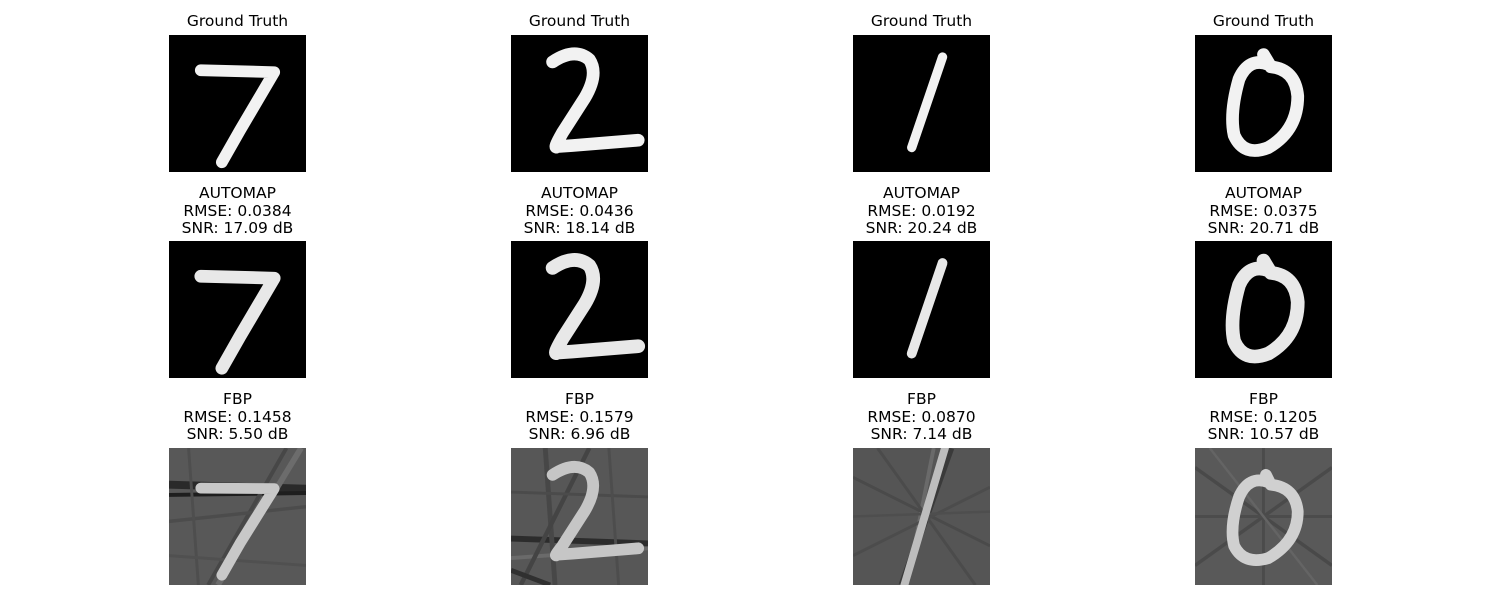 The image size is (1500, 600). Describe the element at coordinates (237, 210) in the screenshot. I see `panel-title: AUTOMAP RMSE: 0.0384 SNR: 17.09 dB` at that location.